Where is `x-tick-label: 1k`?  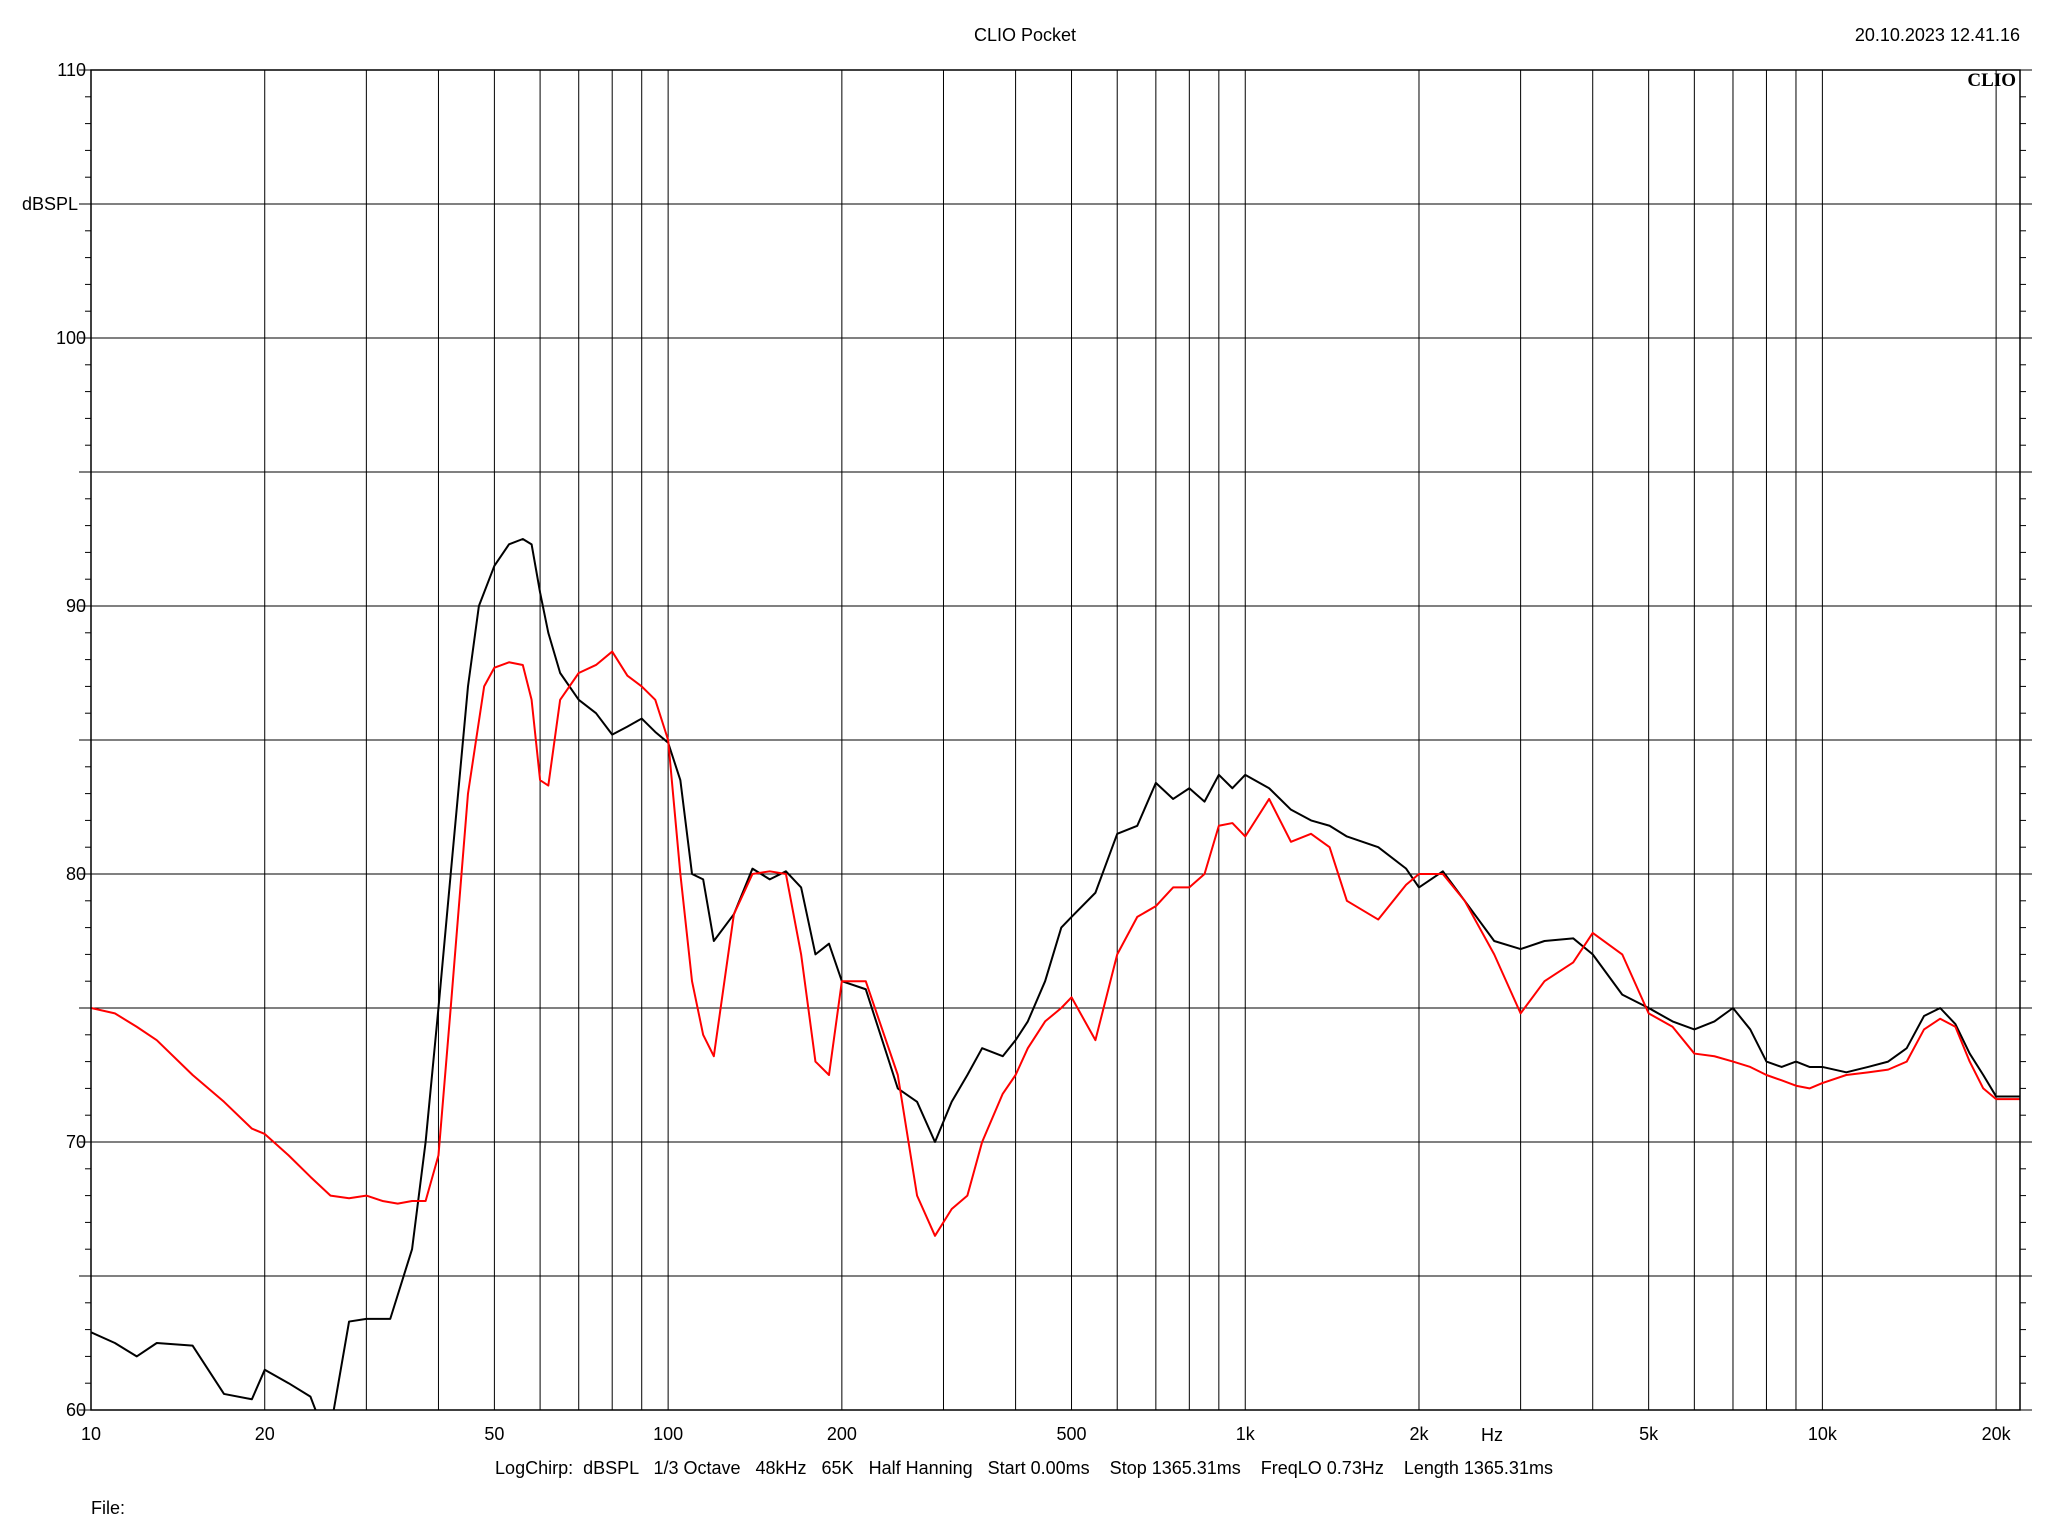
x-tick-label: 1k is located at coordinates (1246, 1434).